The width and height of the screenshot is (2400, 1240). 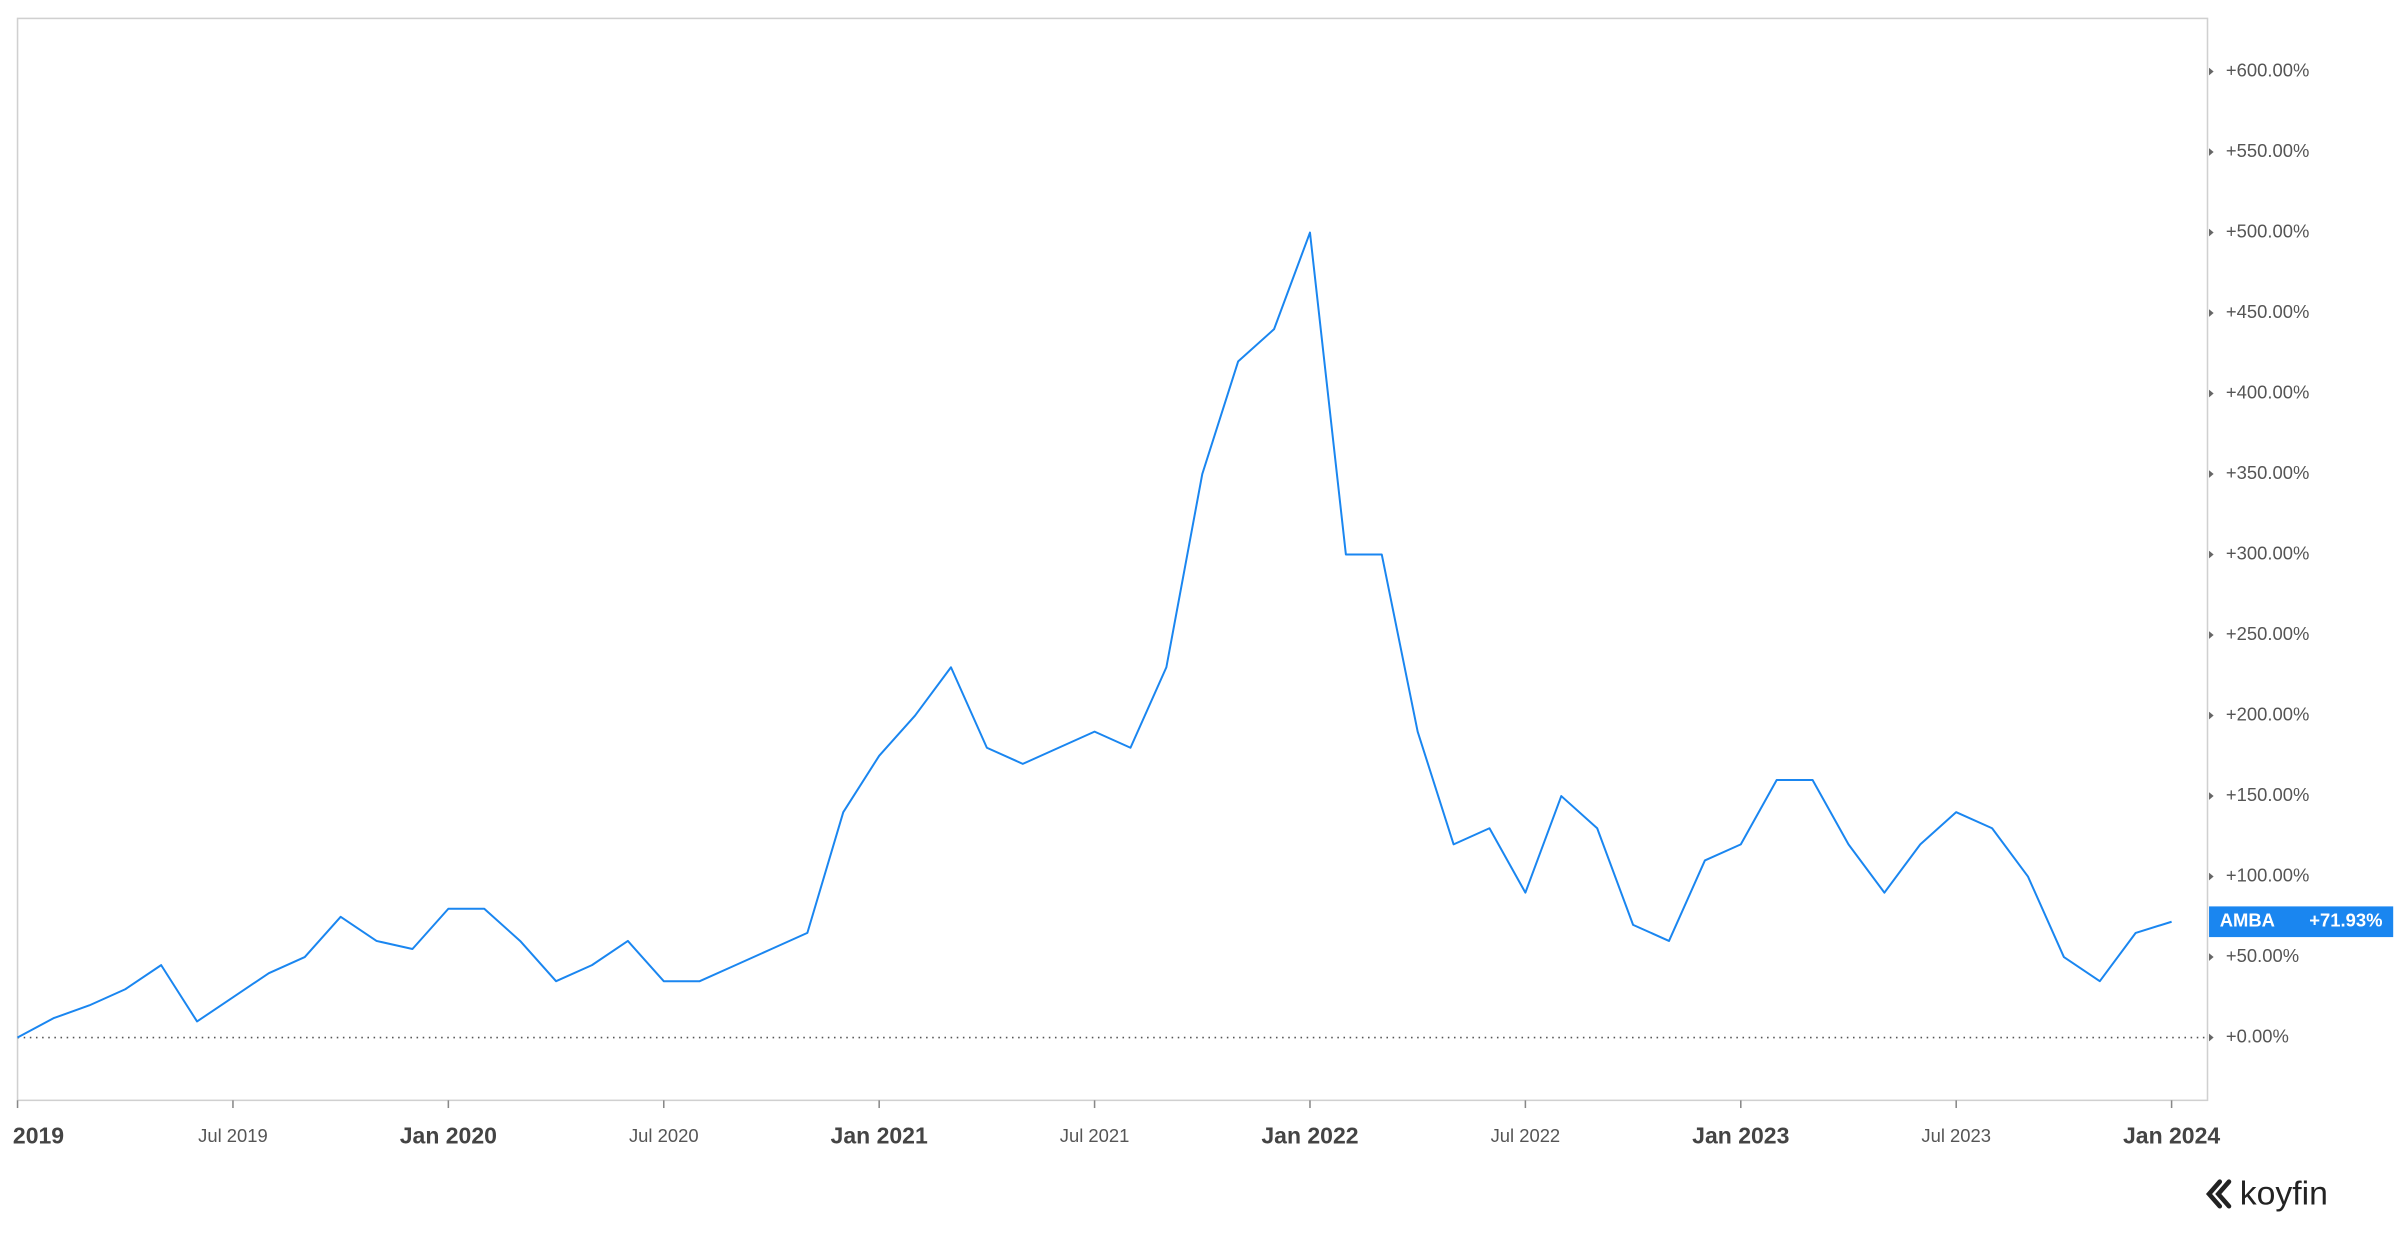 I want to click on x-tick-label: Jan 2021, so click(x=879, y=1135).